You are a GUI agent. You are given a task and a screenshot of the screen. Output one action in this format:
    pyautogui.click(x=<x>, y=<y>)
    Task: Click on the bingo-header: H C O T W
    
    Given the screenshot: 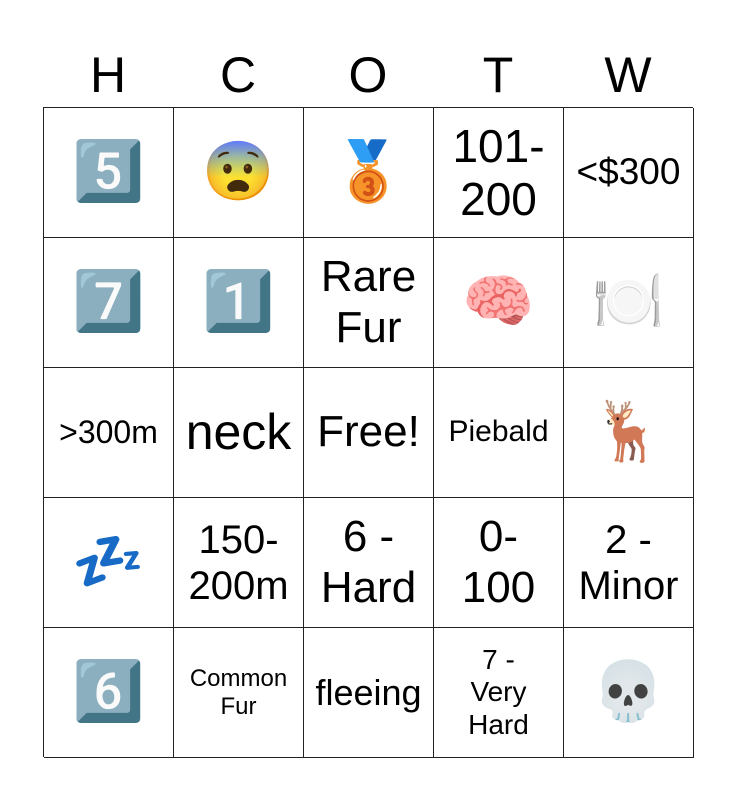 What is the action you would take?
    pyautogui.click(x=368, y=75)
    